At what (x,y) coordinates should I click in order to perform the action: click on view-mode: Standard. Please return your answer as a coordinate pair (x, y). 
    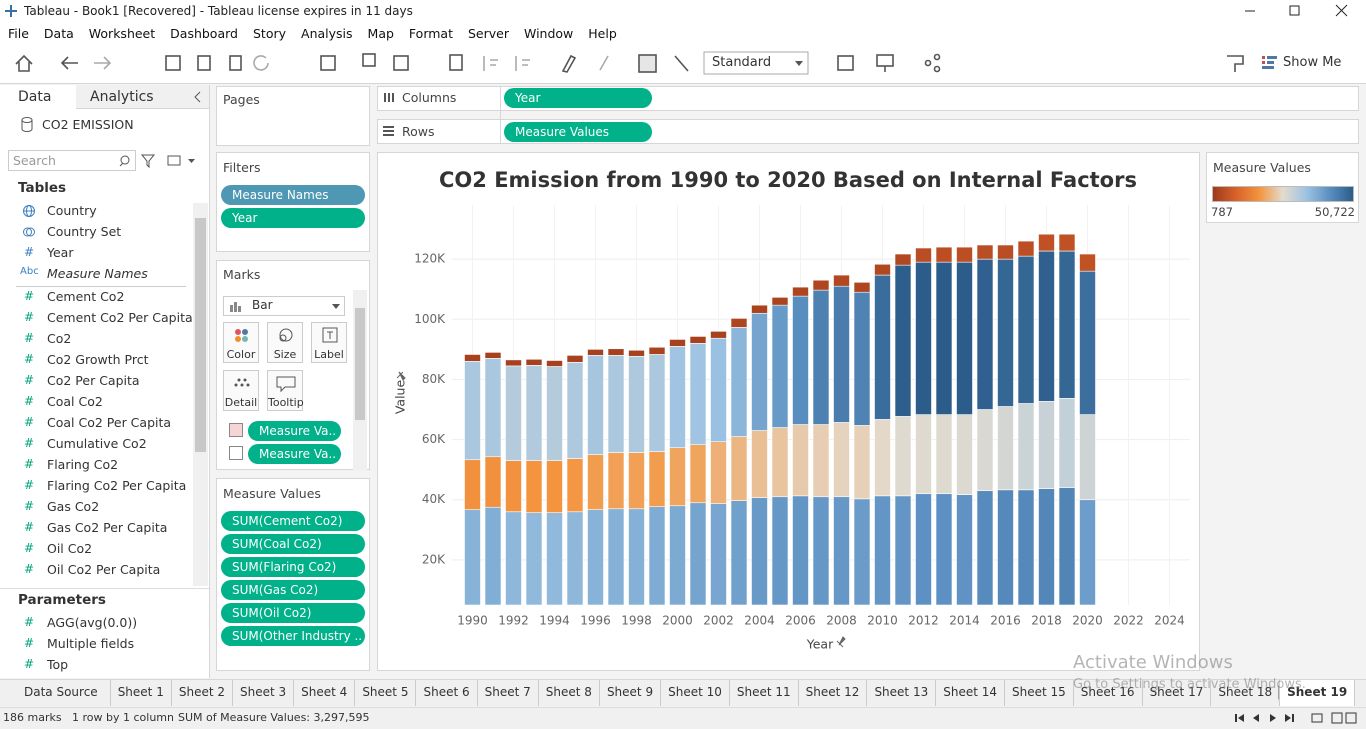
    Looking at the image, I should click on (742, 62).